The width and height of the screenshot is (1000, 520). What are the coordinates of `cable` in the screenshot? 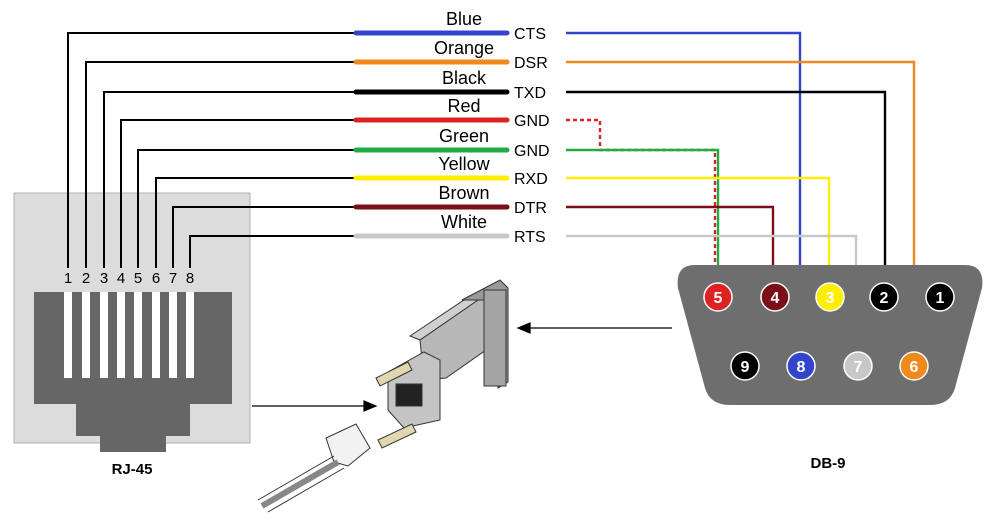 It's located at (300, 484).